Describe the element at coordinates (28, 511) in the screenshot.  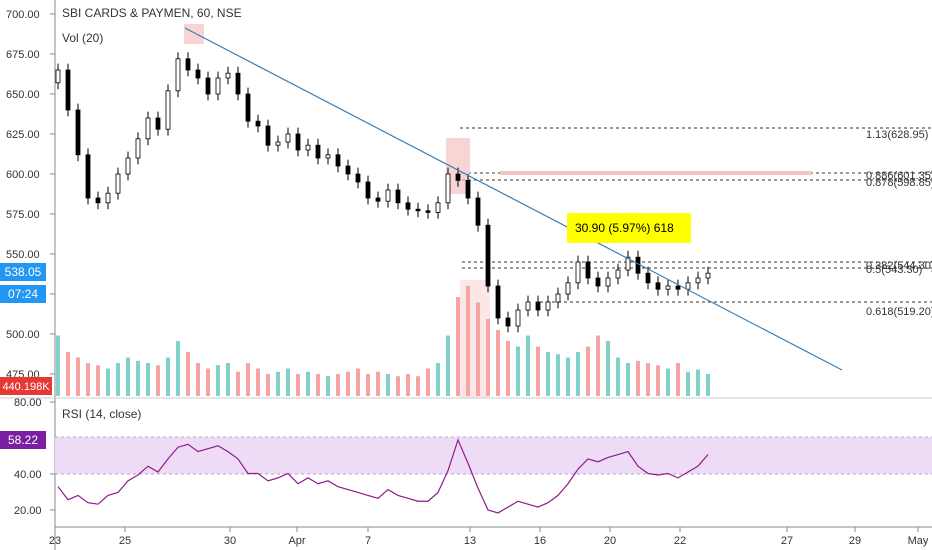
I see `rsi-tick-label: 20.00` at that location.